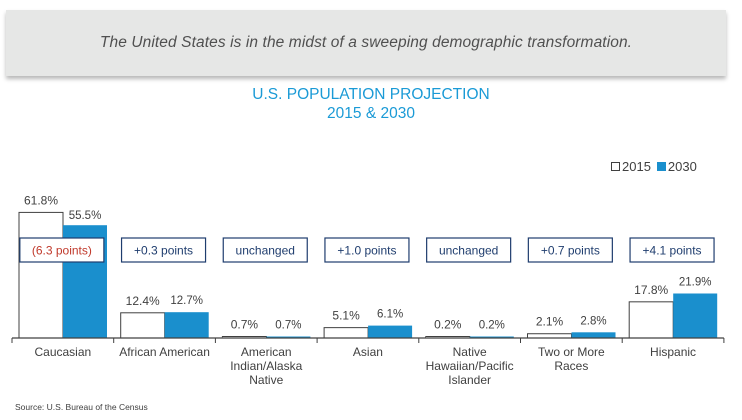  Describe the element at coordinates (695, 282) in the screenshot. I see `data-label-2030: 21.9%` at that location.